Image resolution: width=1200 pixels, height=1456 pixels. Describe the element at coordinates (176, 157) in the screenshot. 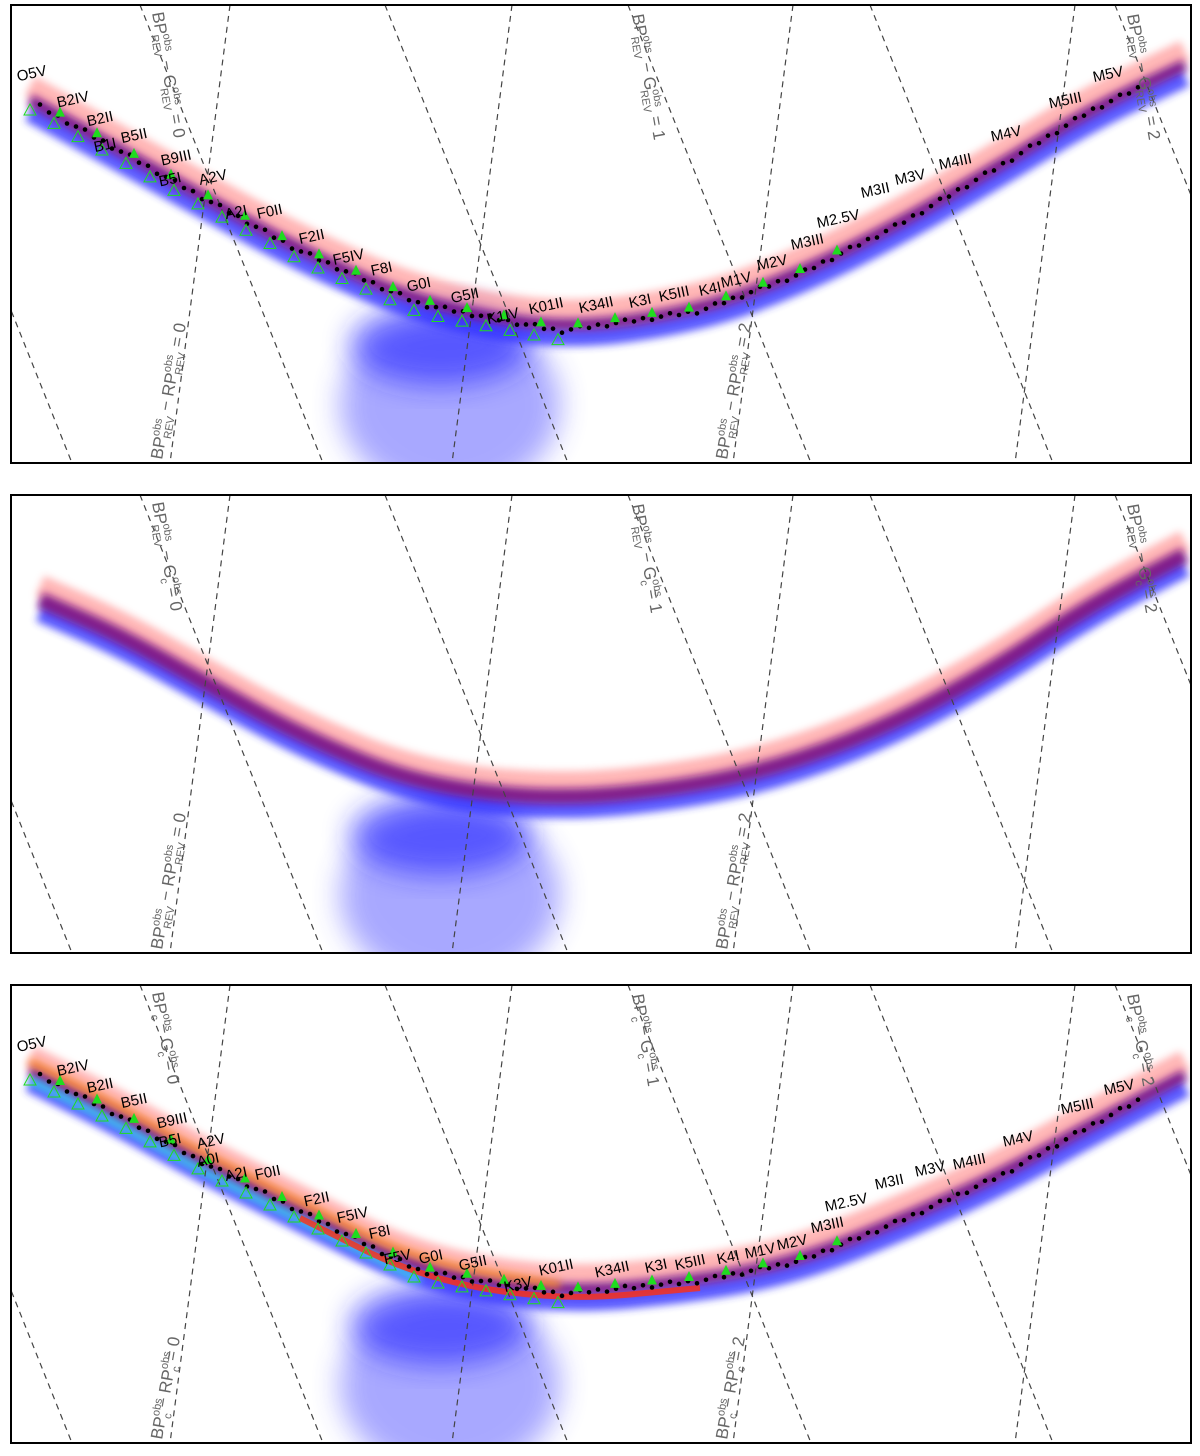

I see `spectral-type-label: B9III` at that location.